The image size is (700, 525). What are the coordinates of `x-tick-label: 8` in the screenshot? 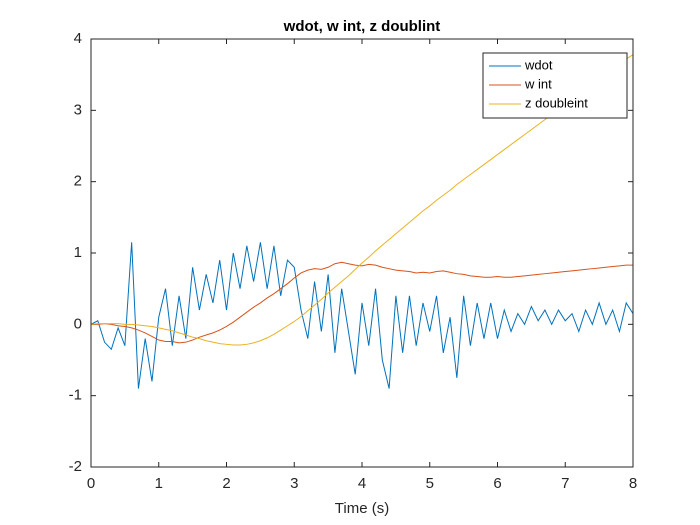 It's located at (633, 483).